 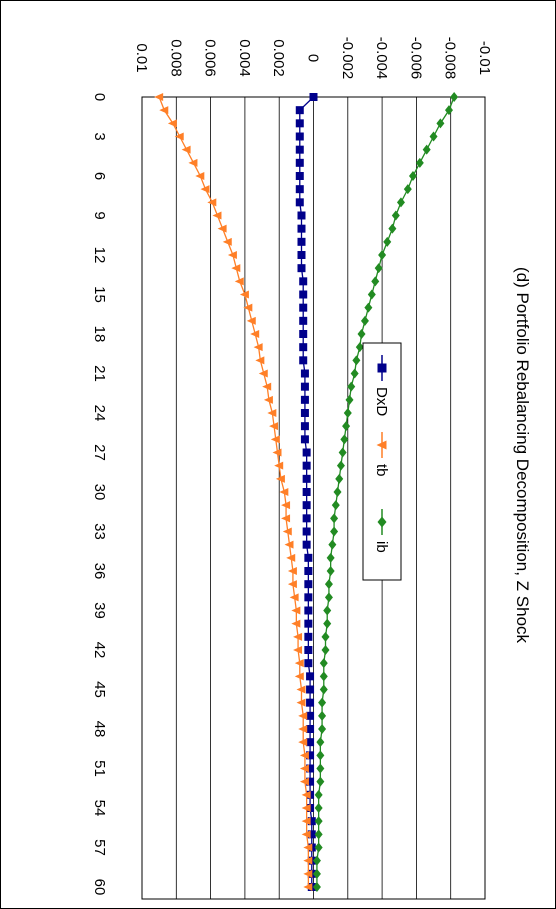 What do you see at coordinates (381, 401) in the screenshot?
I see `legend-label: DxD` at bounding box center [381, 401].